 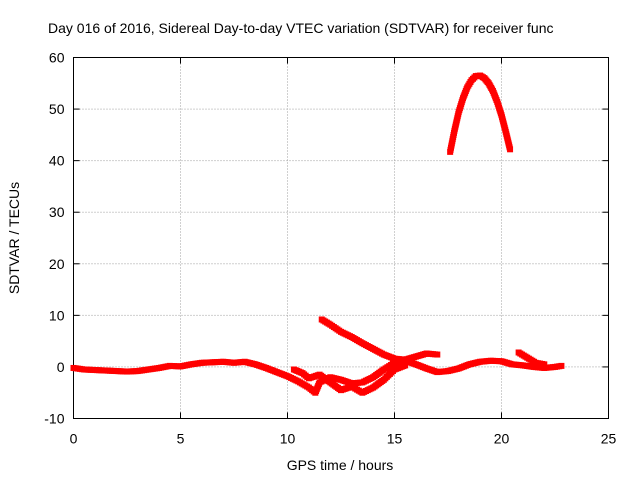 I want to click on series-arc, so click(x=480, y=113).